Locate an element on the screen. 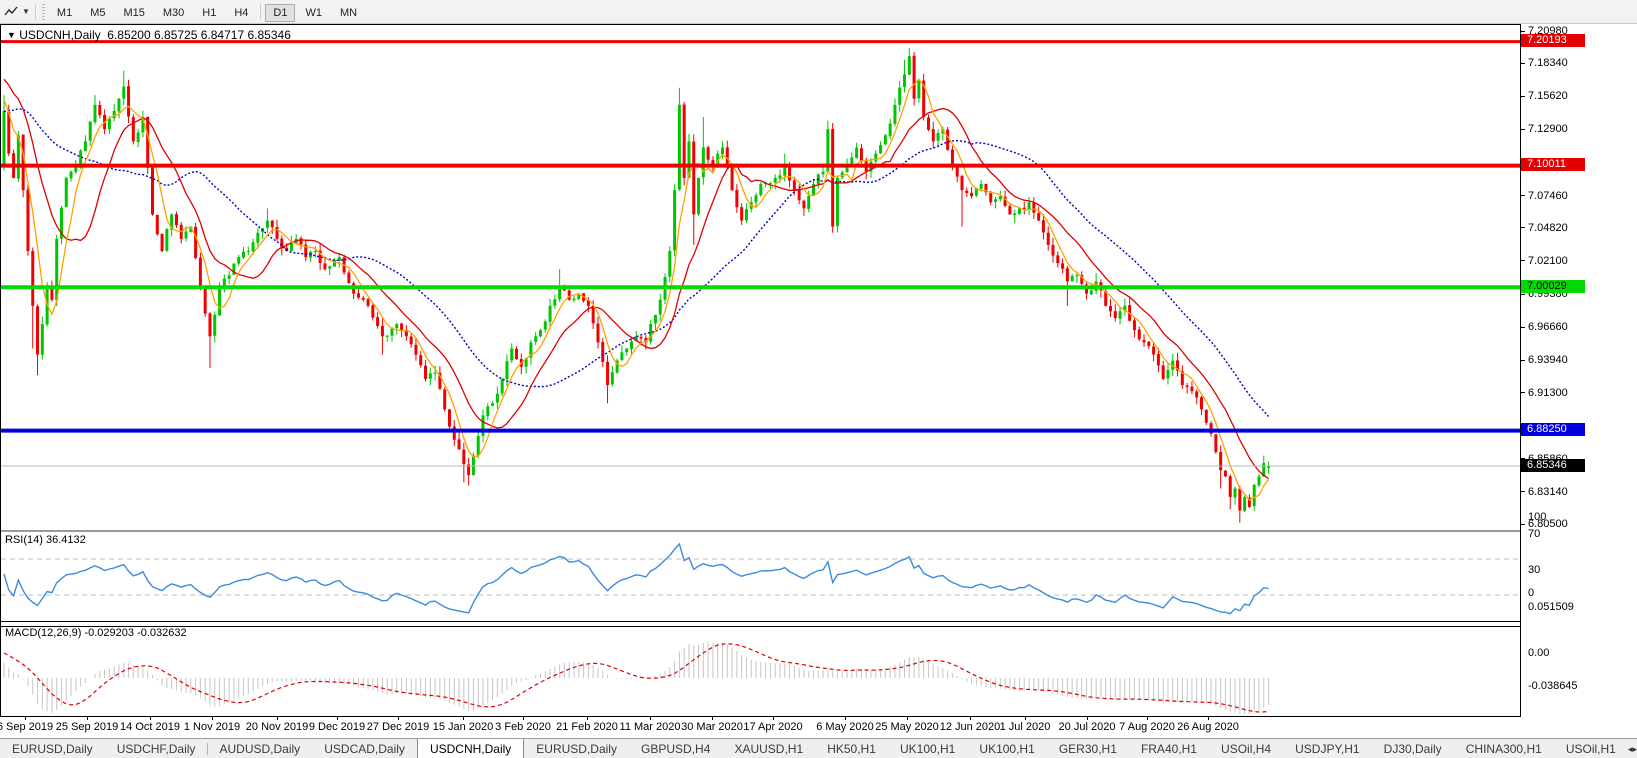  chart-tab-fra40-h1: FRA40,H1 is located at coordinates (1168, 749).